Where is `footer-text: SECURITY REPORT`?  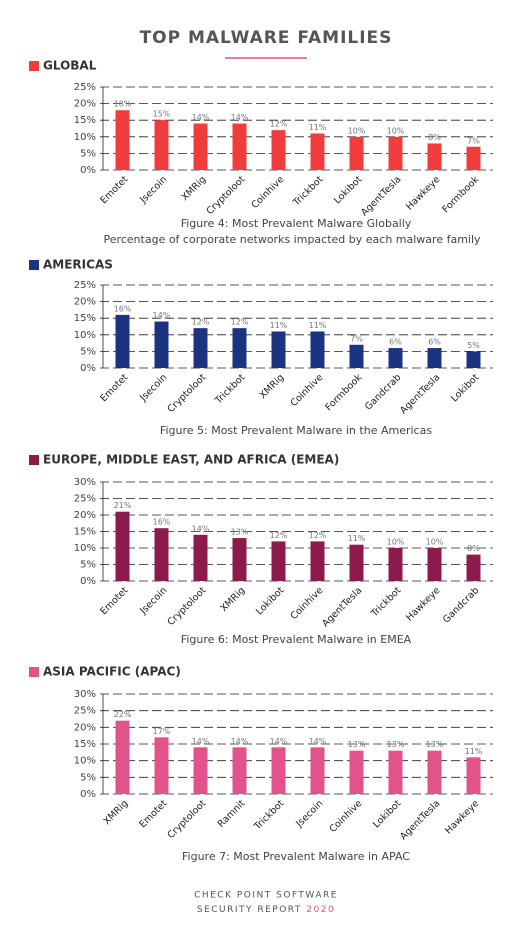 footer-text: SECURITY REPORT is located at coordinates (249, 910).